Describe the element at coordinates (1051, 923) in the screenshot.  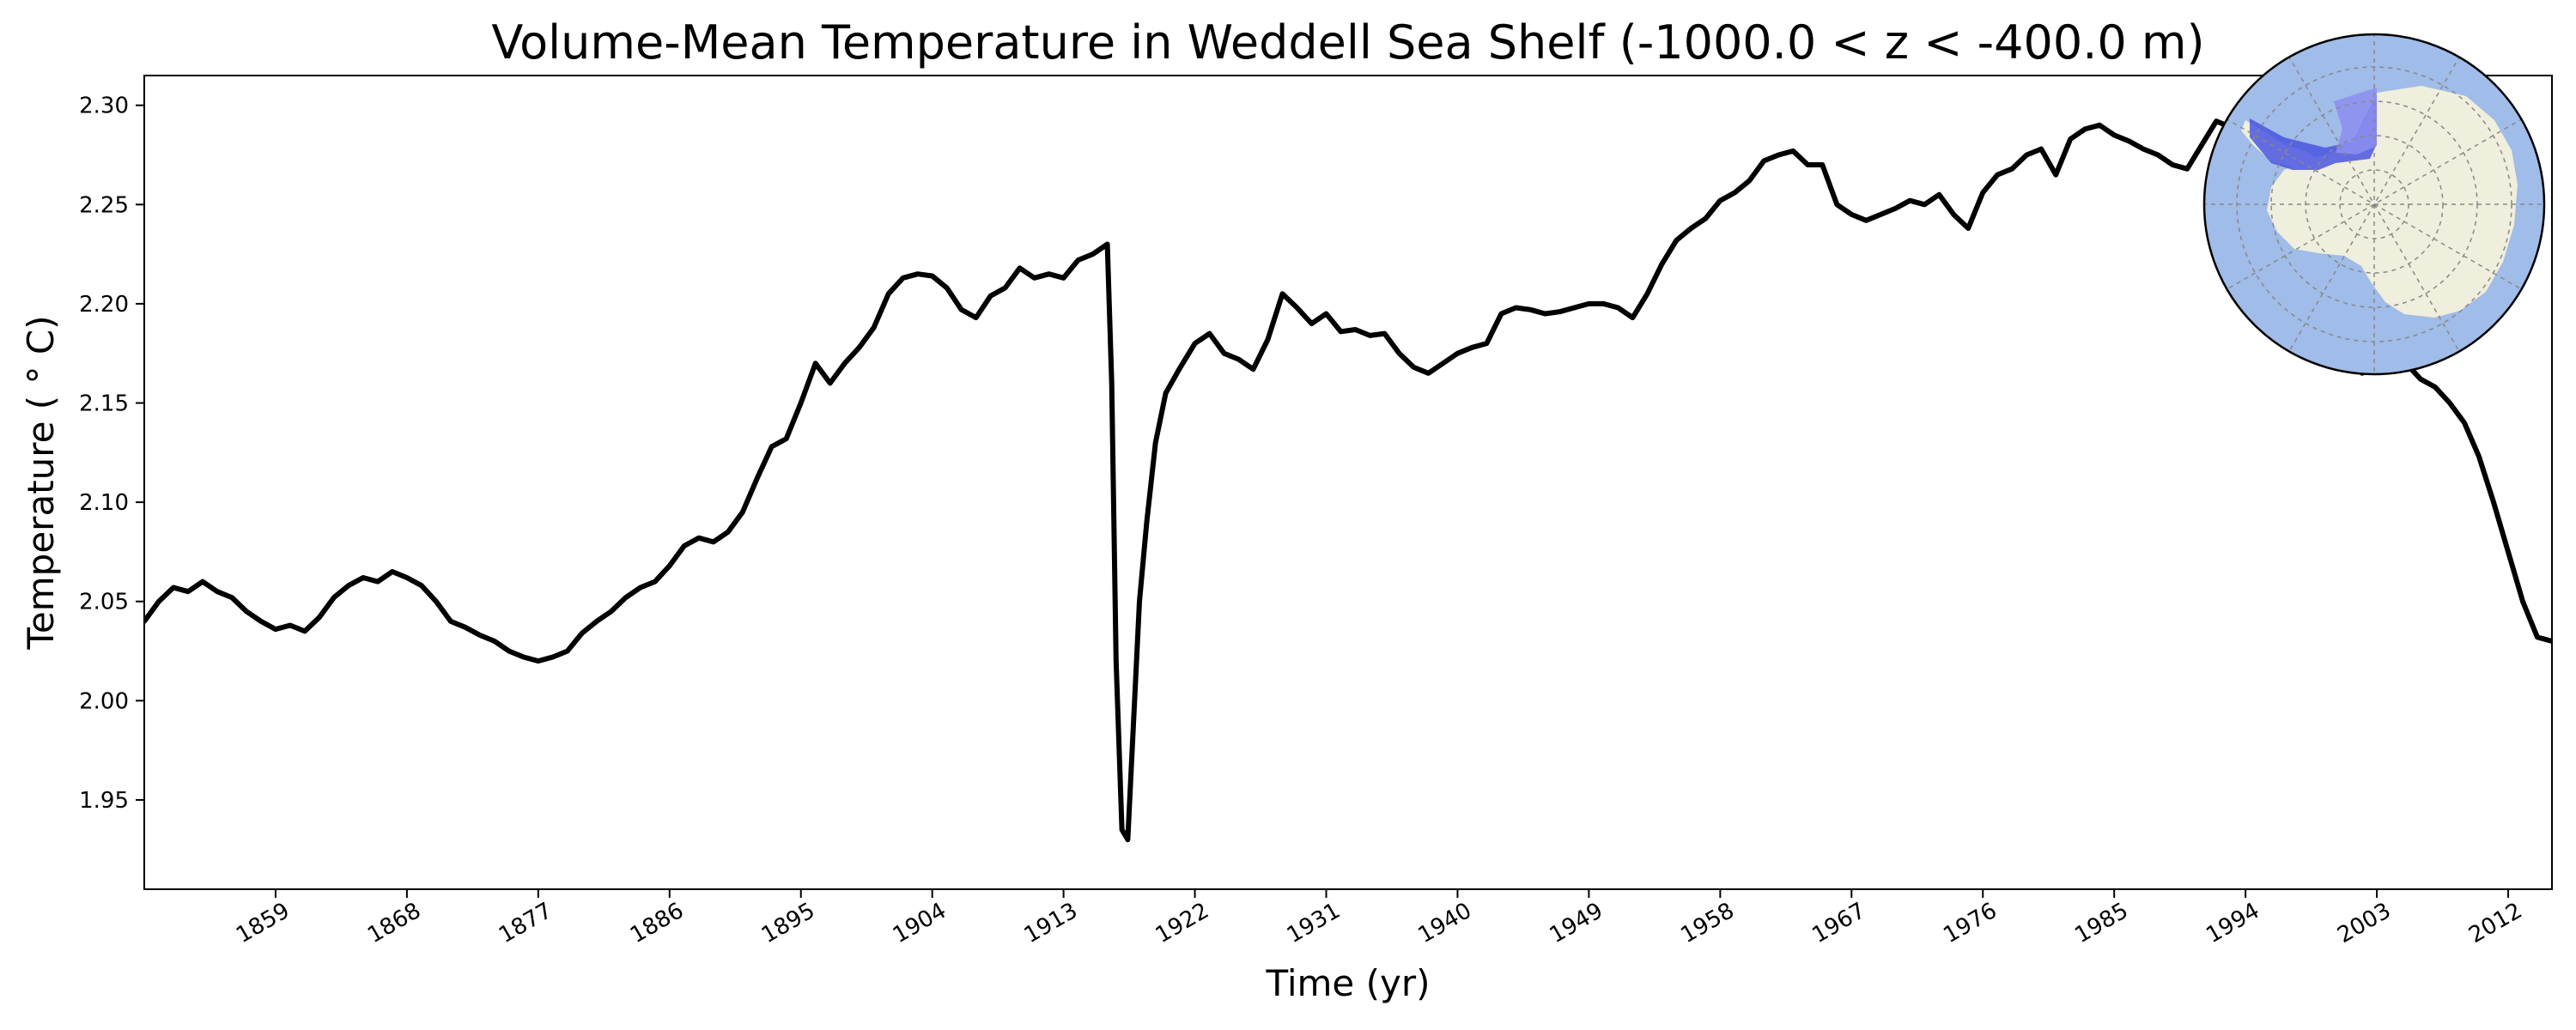
I see `x-tick-label: 1913` at that location.